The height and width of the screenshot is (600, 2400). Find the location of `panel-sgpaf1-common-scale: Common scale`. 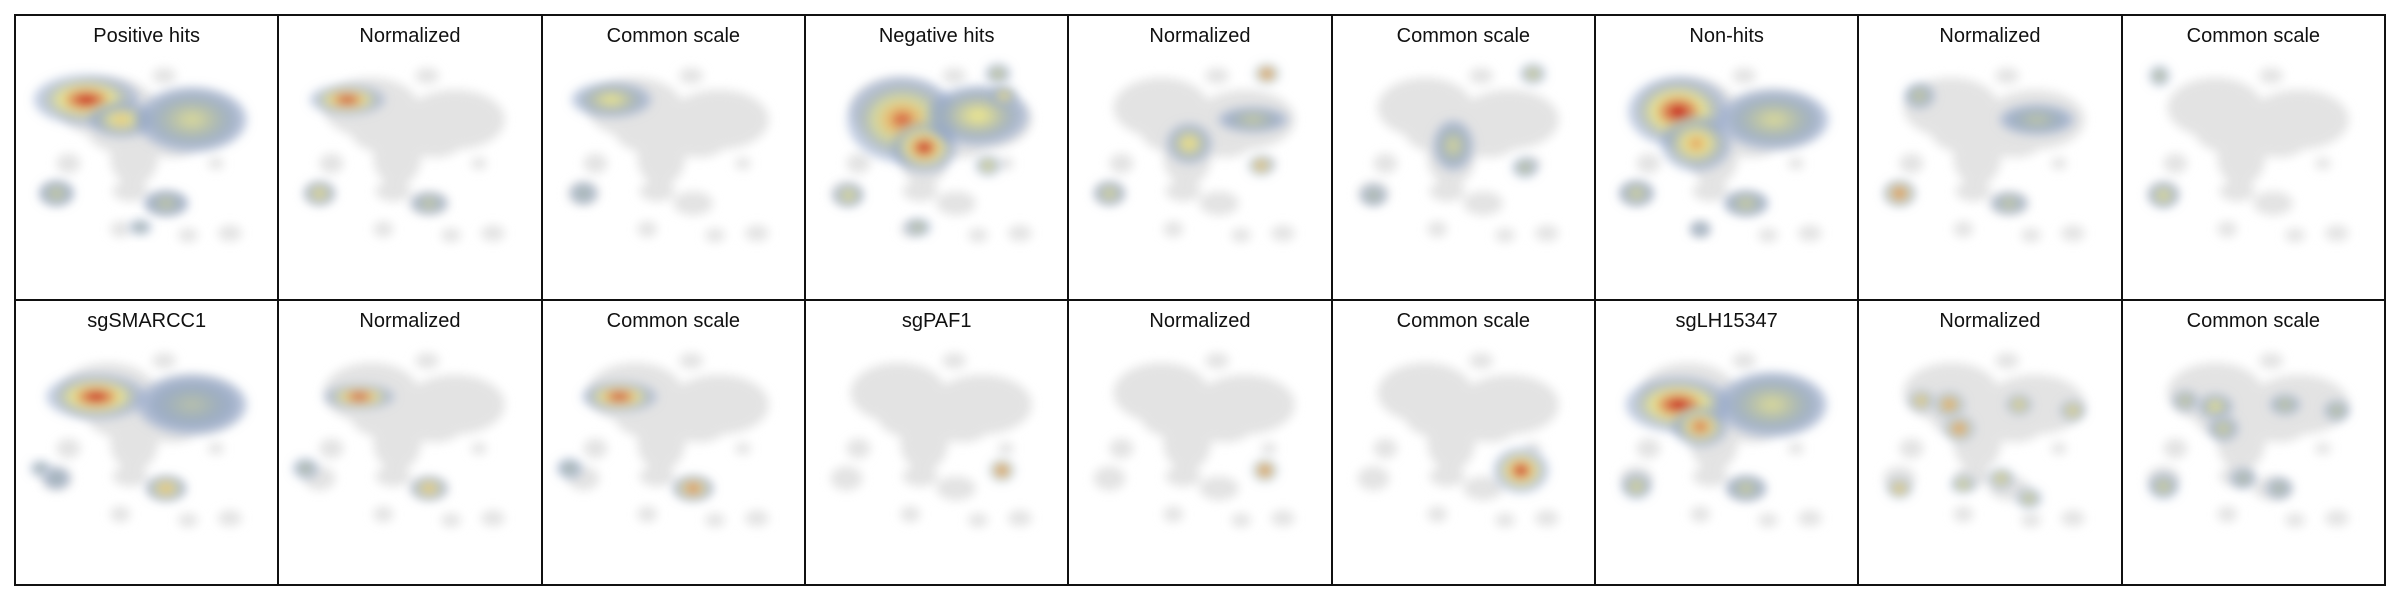

panel-sgpaf1-common-scale: Common scale is located at coordinates (1464, 443).